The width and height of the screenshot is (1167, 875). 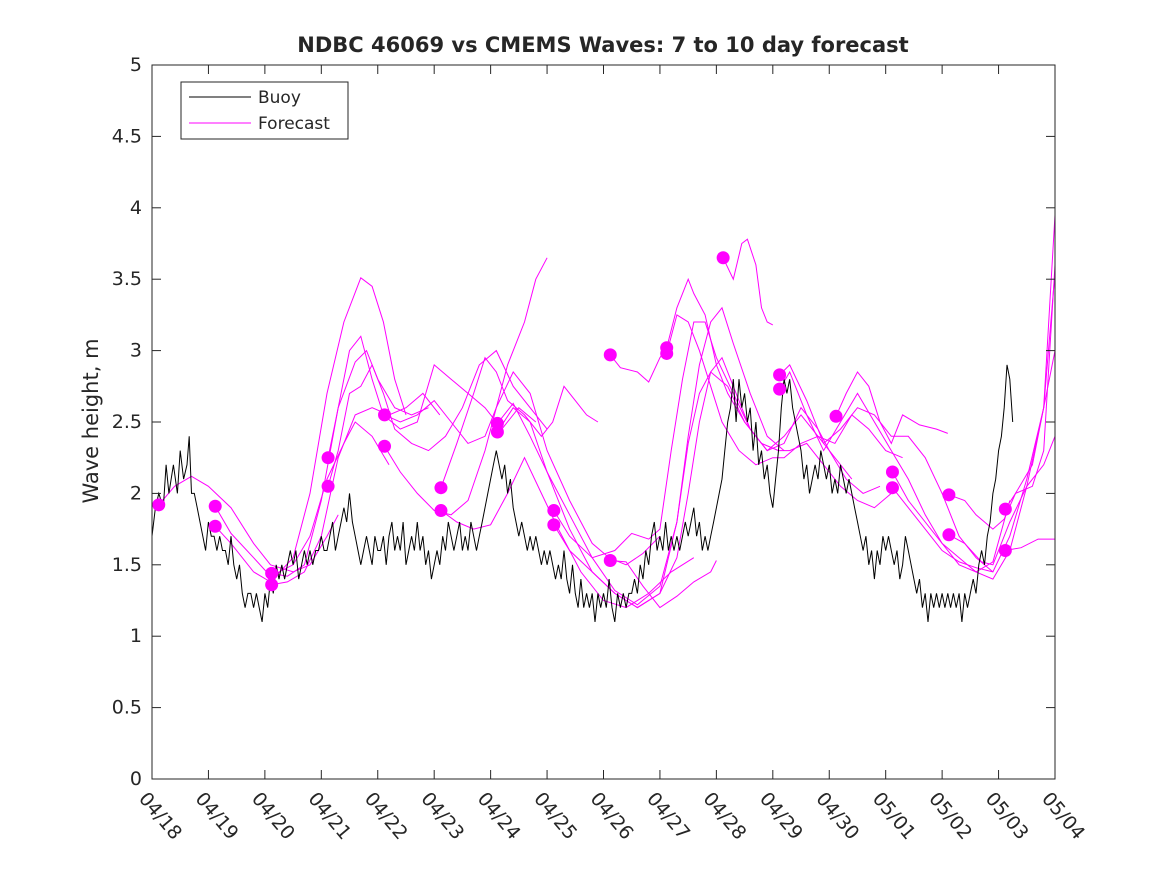 I want to click on y-tick-label: 1, so click(x=136, y=636).